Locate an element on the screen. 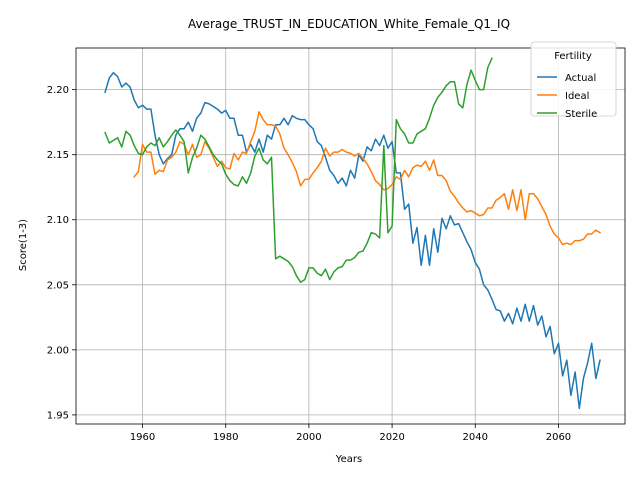 This screenshot has height=480, width=640. legend: Fertility Actual Ideal Sterile is located at coordinates (573, 80).